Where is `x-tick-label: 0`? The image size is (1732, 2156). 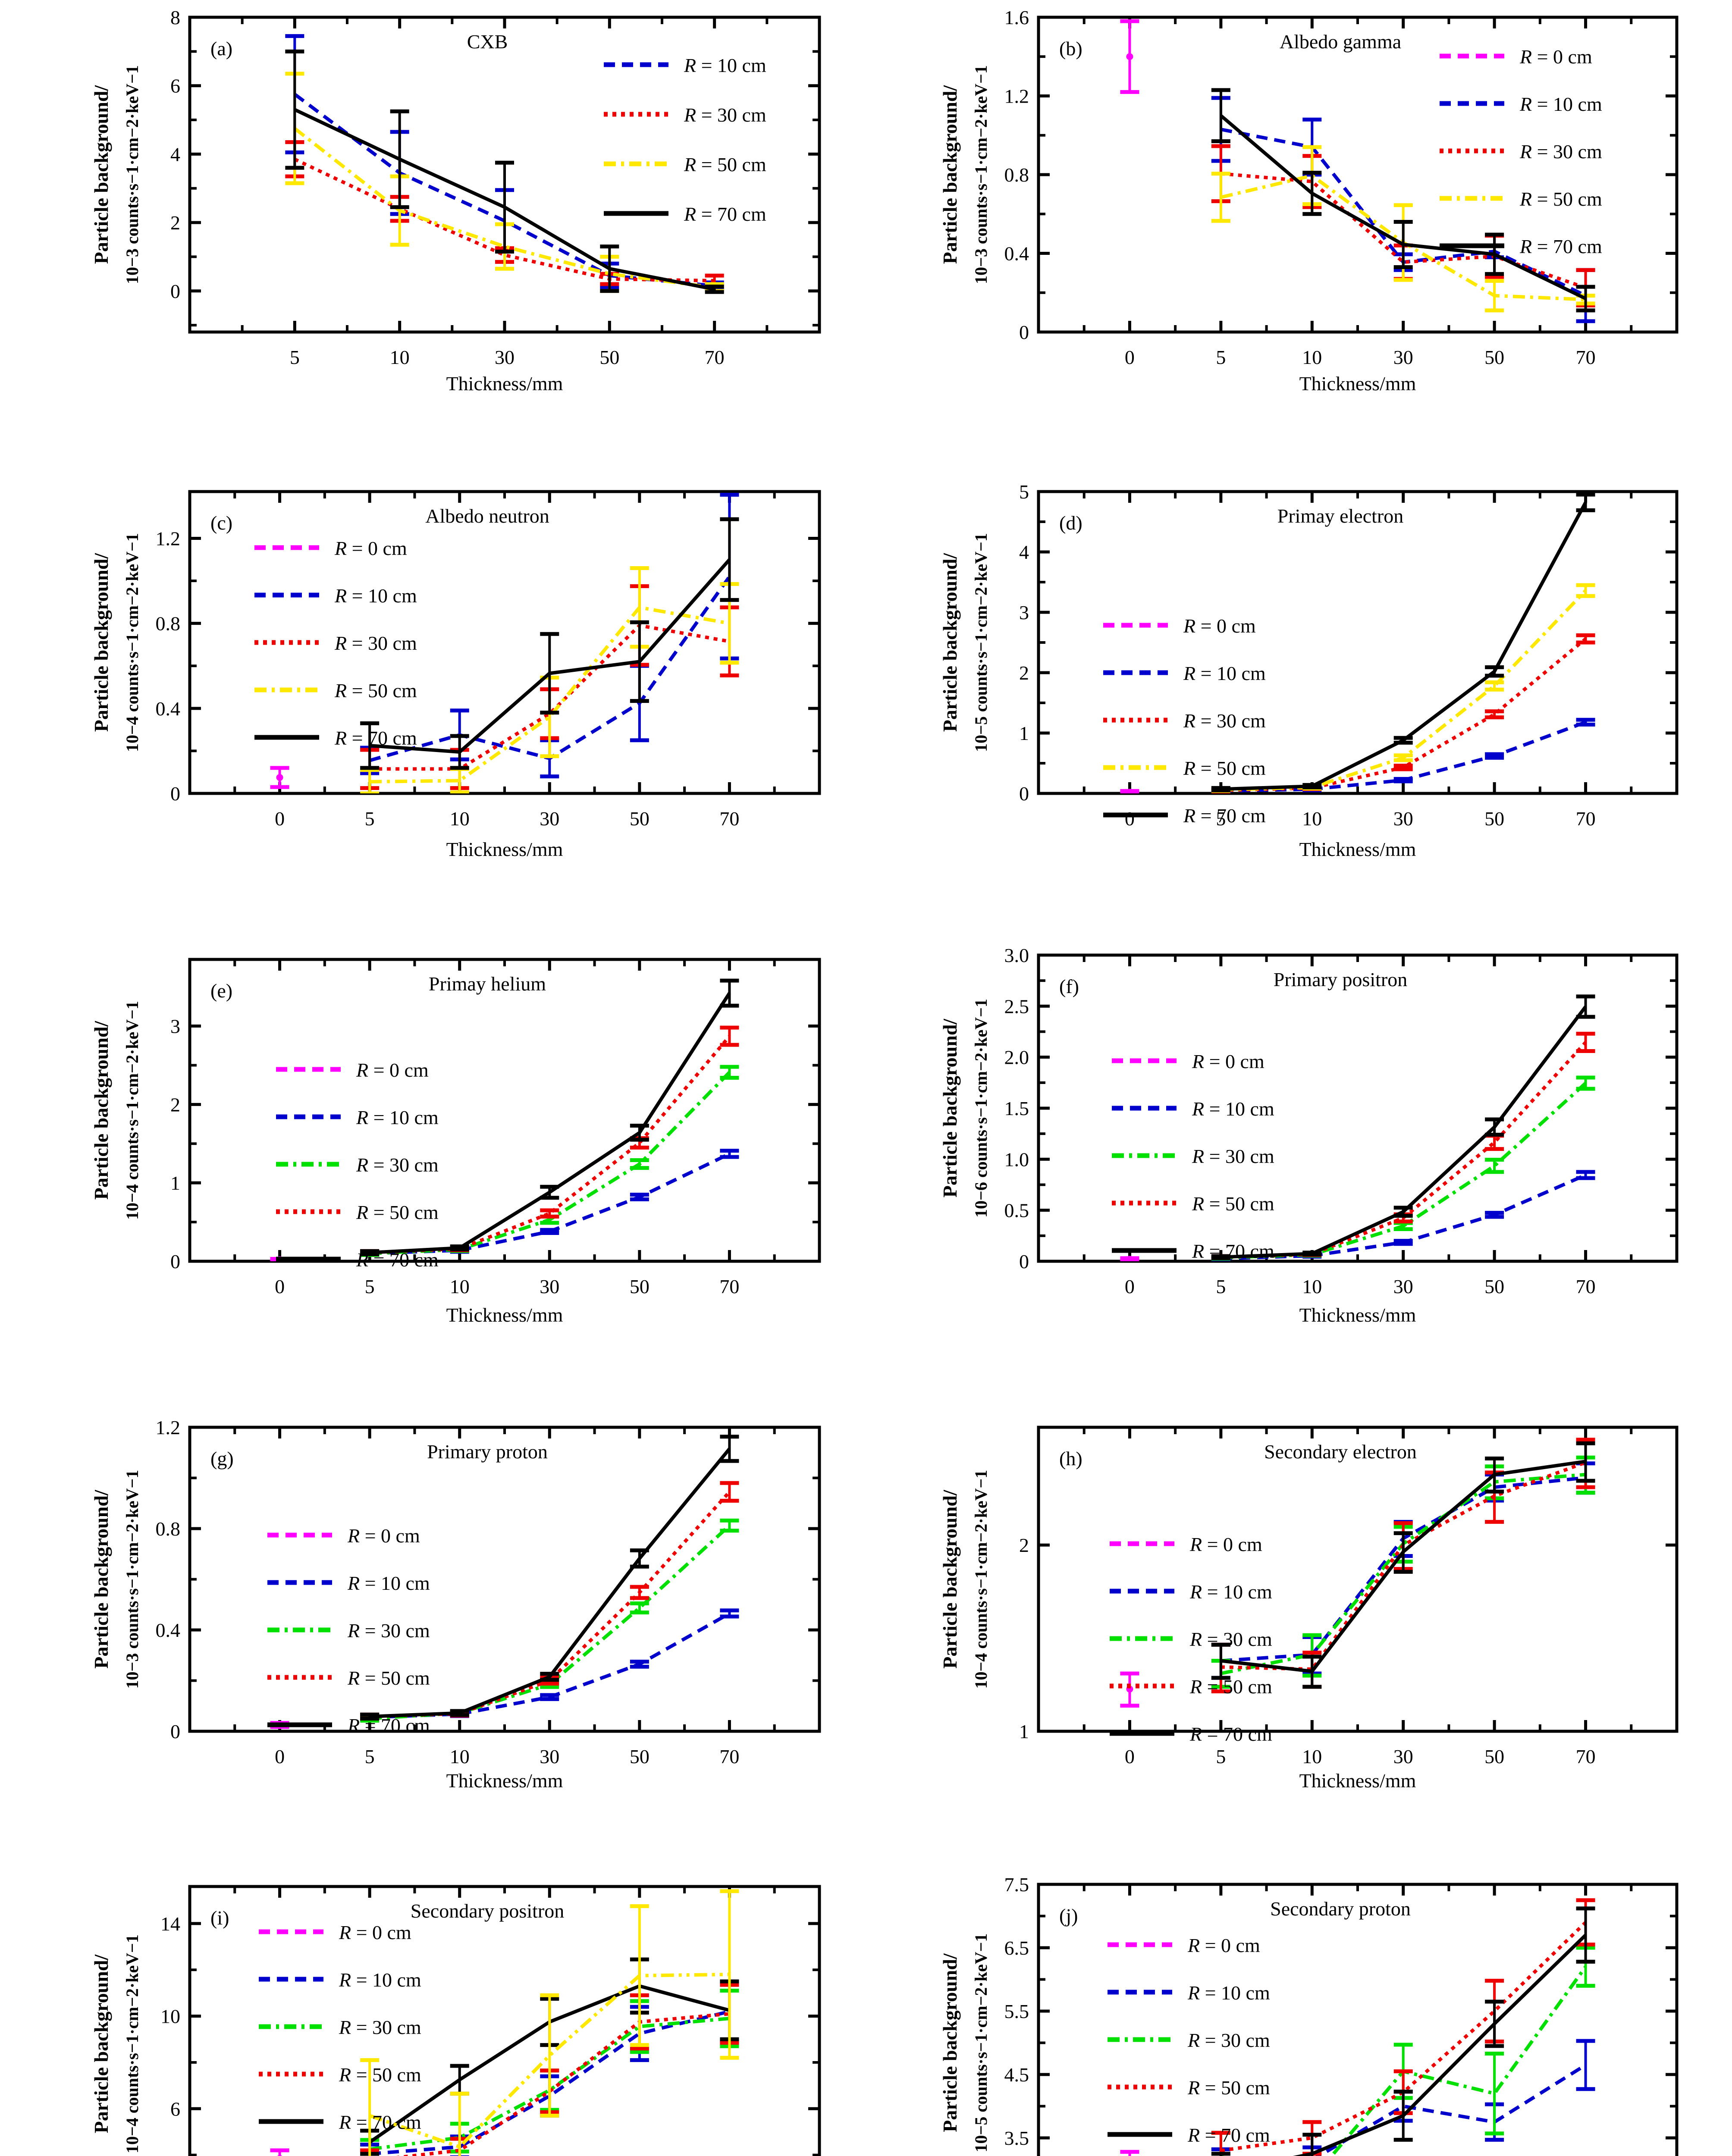 x-tick-label: 0 is located at coordinates (280, 1286).